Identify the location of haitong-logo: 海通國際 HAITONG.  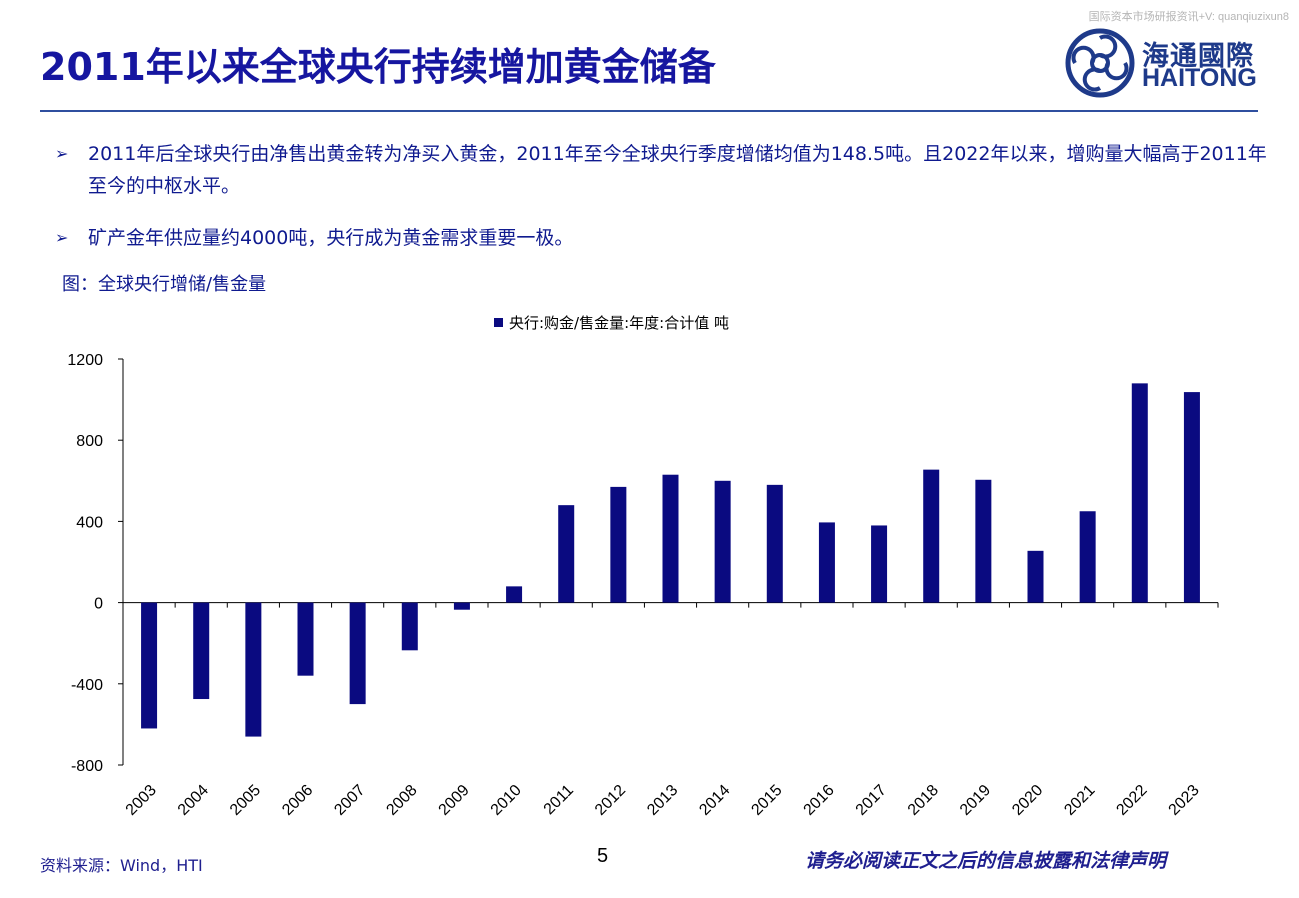
(1165, 63).